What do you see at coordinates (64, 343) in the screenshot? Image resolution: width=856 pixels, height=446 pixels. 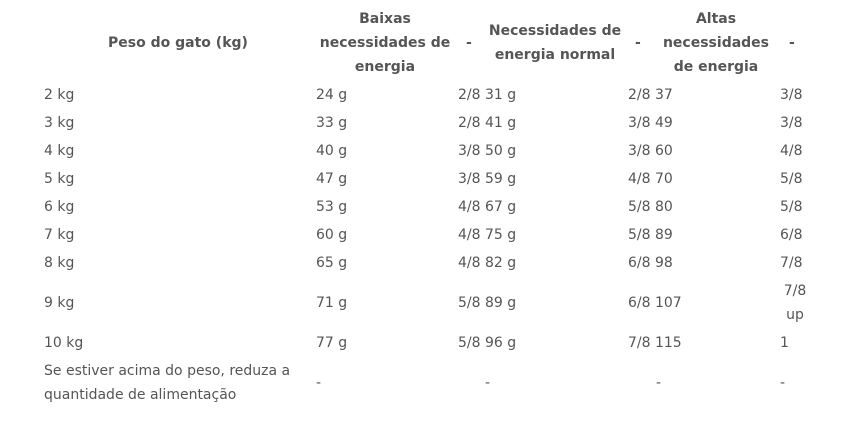 I see `cell-weight: 10 kg` at bounding box center [64, 343].